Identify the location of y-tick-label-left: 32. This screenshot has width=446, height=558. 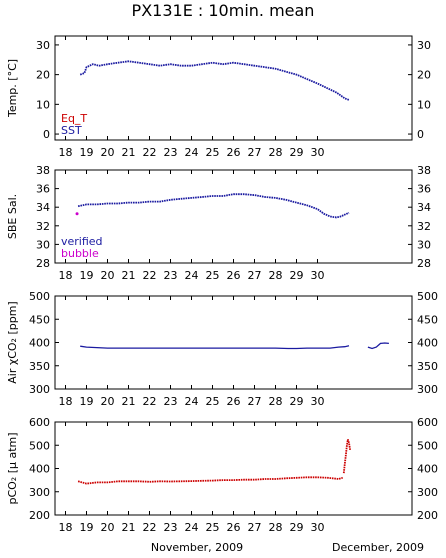
(43, 226).